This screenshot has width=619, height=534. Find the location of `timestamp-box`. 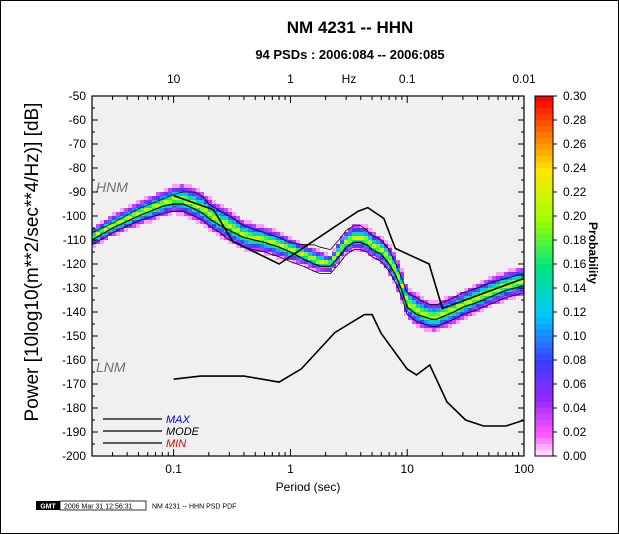

timestamp-box is located at coordinates (103, 505).